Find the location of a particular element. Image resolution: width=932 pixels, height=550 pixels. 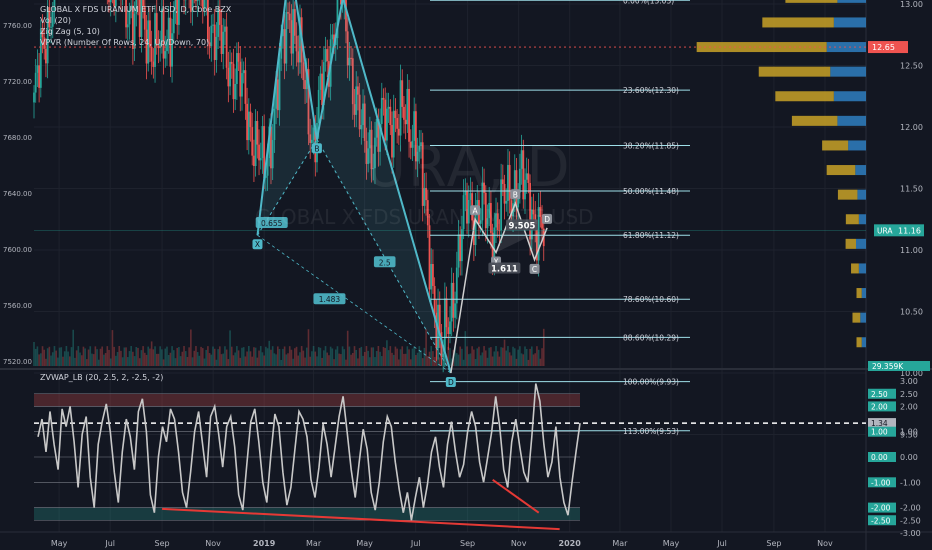

volume-profile-up is located at coordinates (846, 47).